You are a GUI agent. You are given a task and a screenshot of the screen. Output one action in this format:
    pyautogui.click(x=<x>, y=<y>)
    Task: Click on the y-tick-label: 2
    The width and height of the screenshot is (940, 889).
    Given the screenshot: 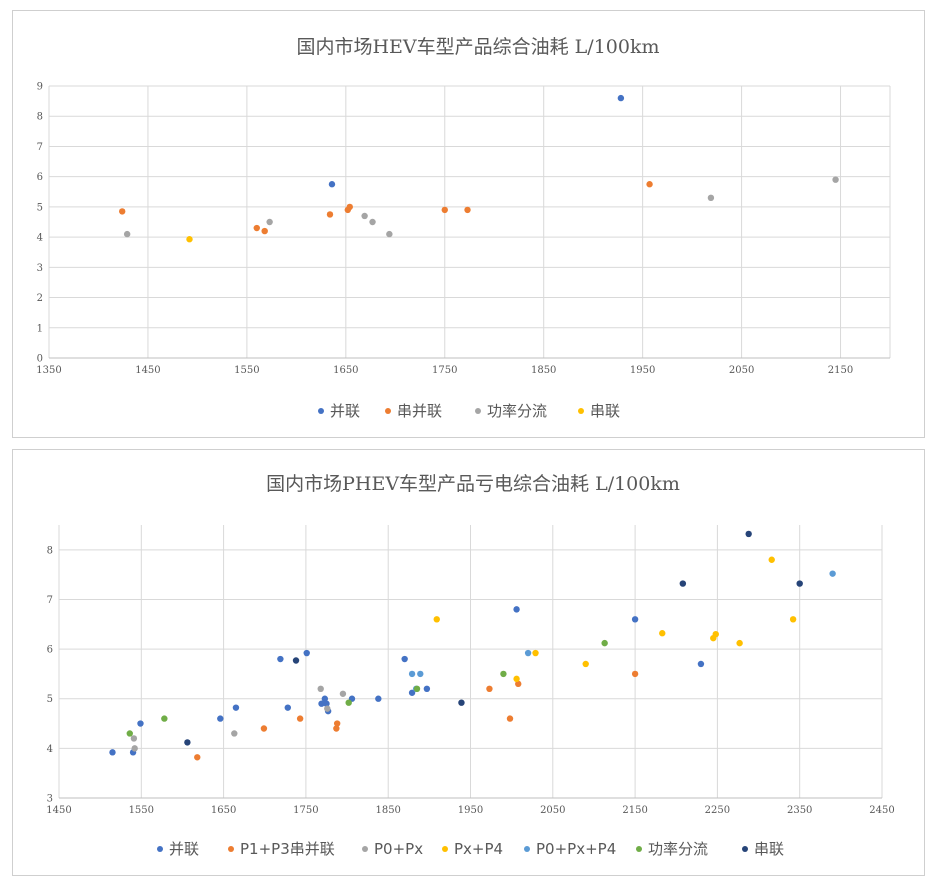 What is the action you would take?
    pyautogui.click(x=40, y=298)
    